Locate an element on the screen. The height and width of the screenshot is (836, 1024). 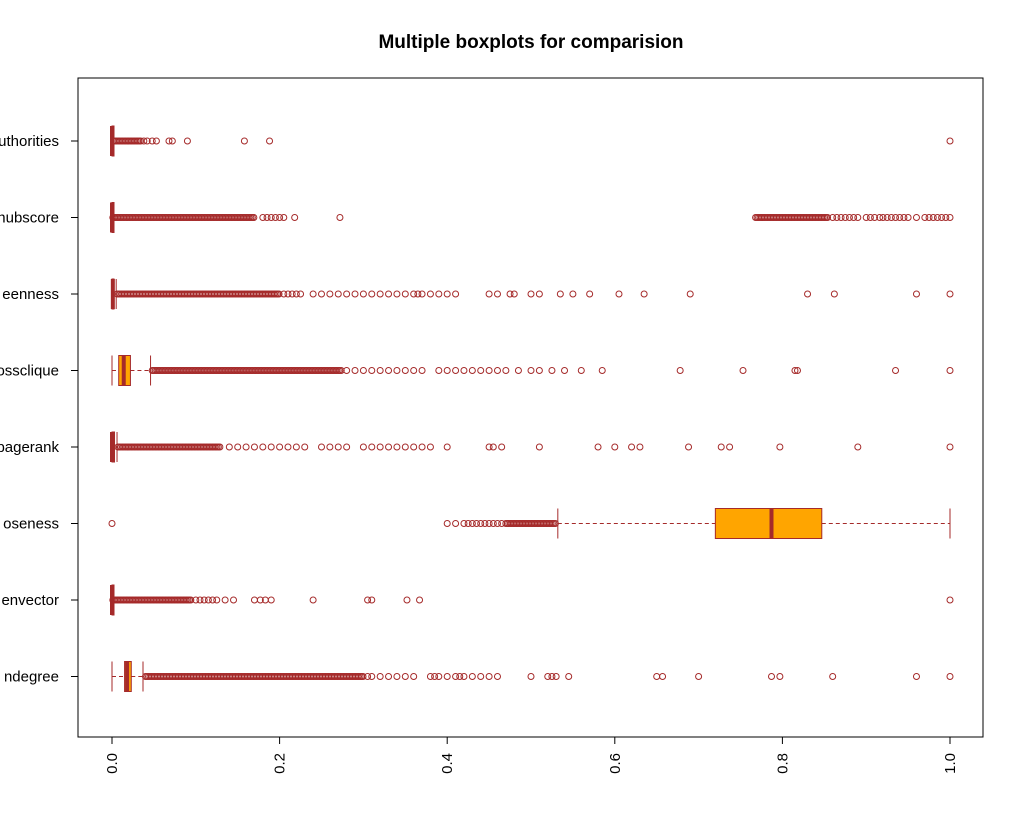
y-label-pagerank: pagerank is located at coordinates (29, 447).